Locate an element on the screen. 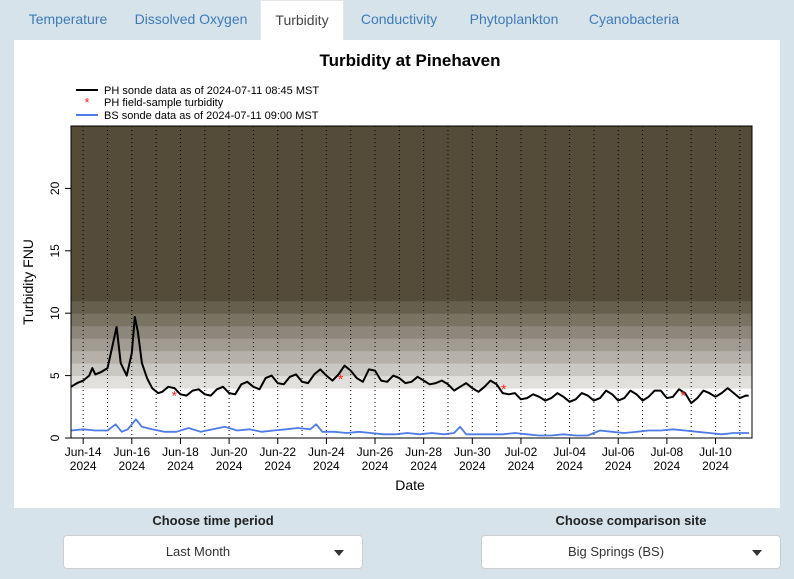  x-tick-label: Jun-22 is located at coordinates (277, 452).